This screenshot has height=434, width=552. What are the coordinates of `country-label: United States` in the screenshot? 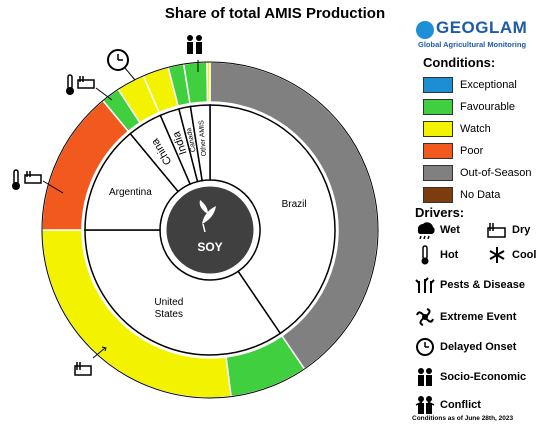 It's located at (168, 307).